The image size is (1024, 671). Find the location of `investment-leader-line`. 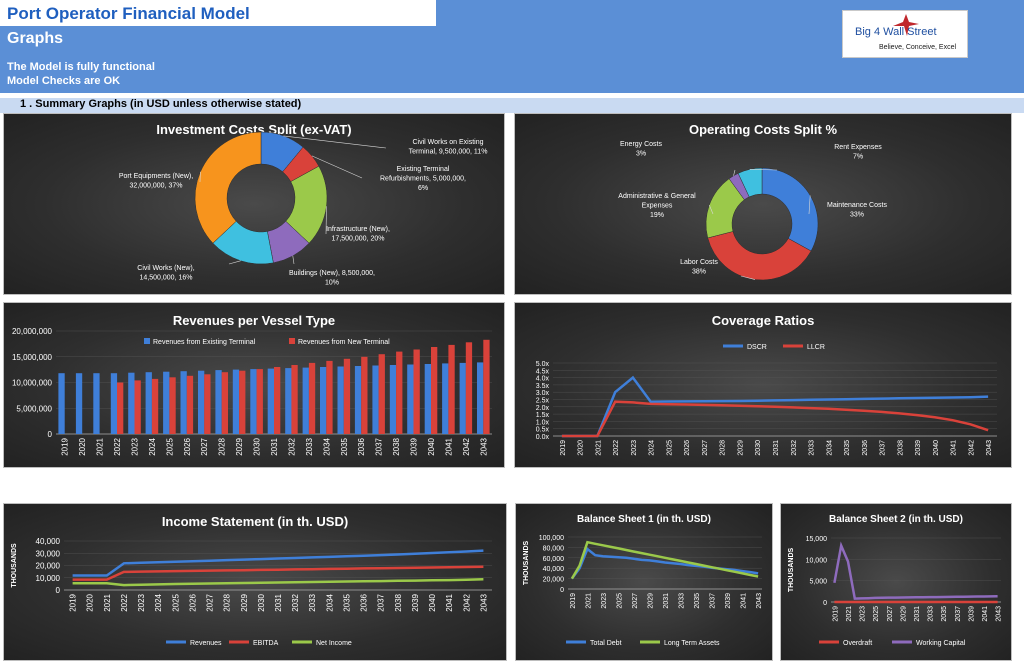

investment-leader-line is located at coordinates (234, 262).